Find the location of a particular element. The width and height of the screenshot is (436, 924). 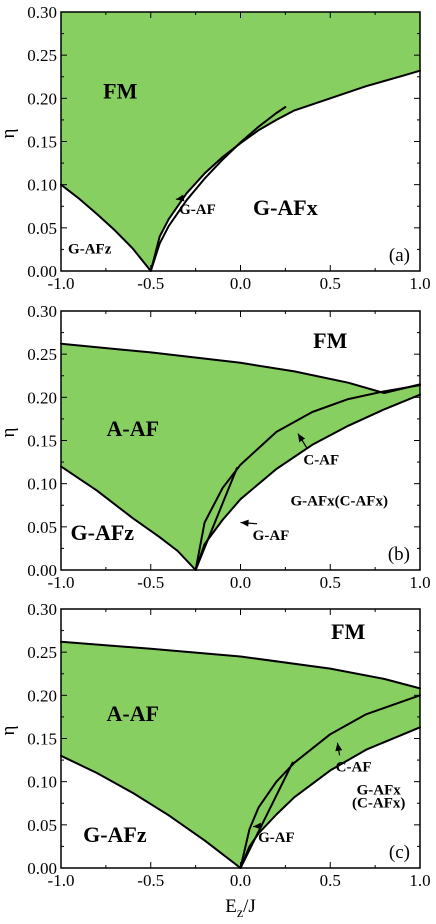

phase-region-label: (C-AFx) is located at coordinates (378, 804).